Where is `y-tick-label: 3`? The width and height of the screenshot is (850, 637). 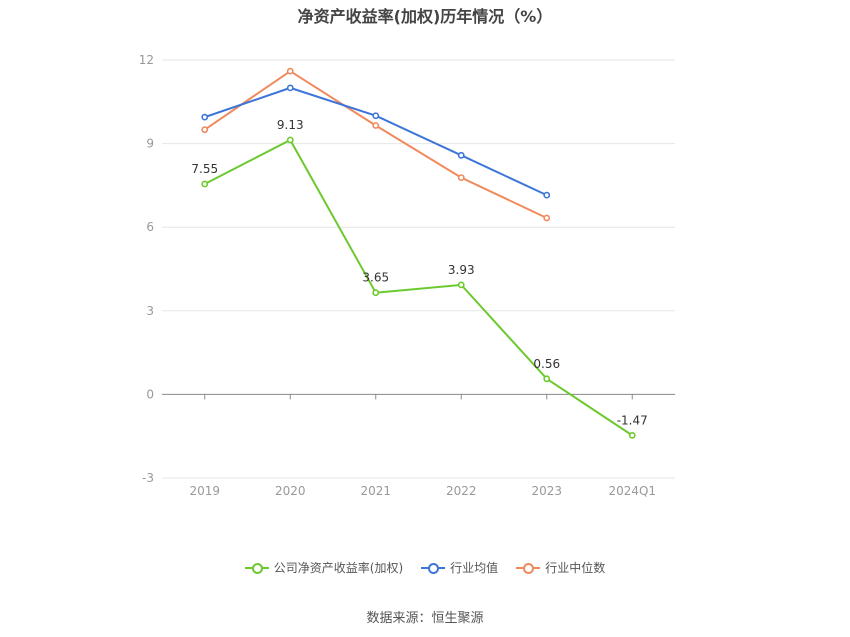 y-tick-label: 3 is located at coordinates (150, 311).